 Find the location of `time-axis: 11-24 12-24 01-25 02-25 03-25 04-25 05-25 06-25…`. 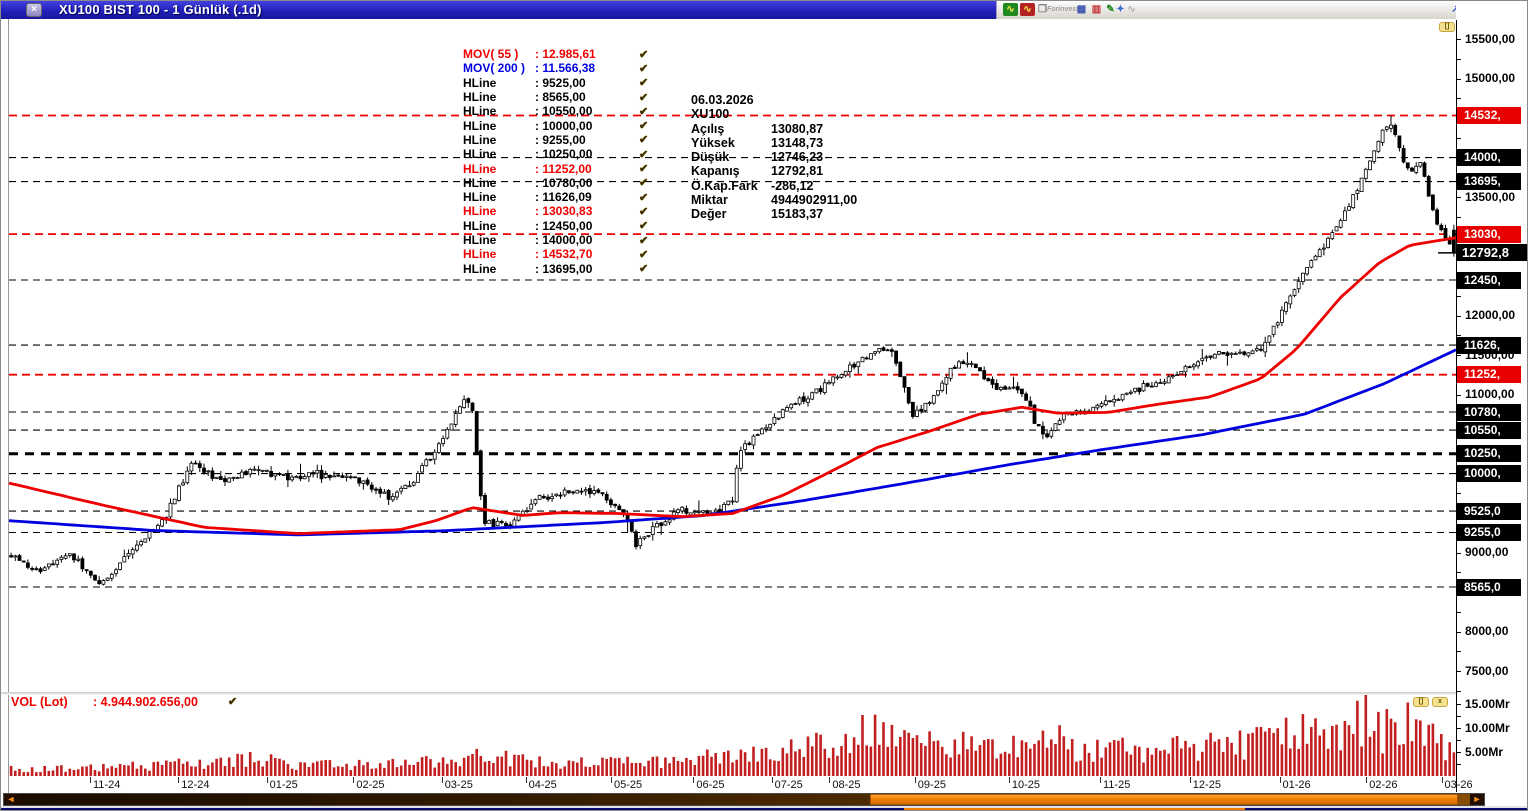

time-axis: 11-24 12-24 01-25 02-25 03-25 04-25 05-25 06-25… is located at coordinates (741, 784).